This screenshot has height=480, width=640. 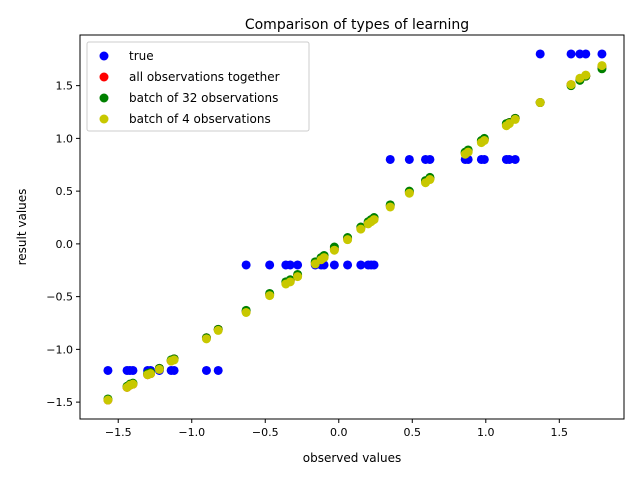 I want to click on y-tick-label: 1.5, so click(x=65, y=86).